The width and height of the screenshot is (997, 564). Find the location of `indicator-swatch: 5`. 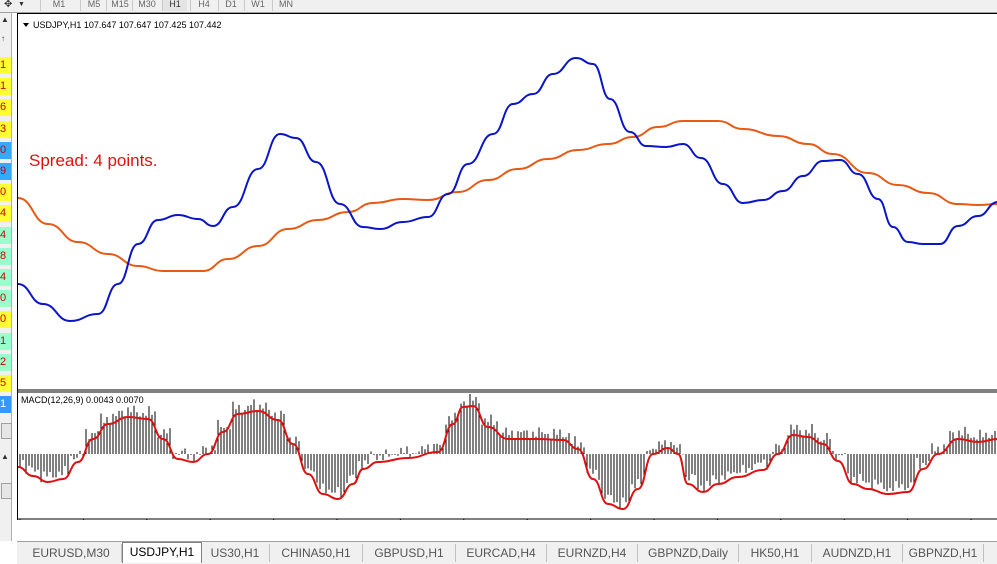

indicator-swatch: 5 is located at coordinates (5, 383).